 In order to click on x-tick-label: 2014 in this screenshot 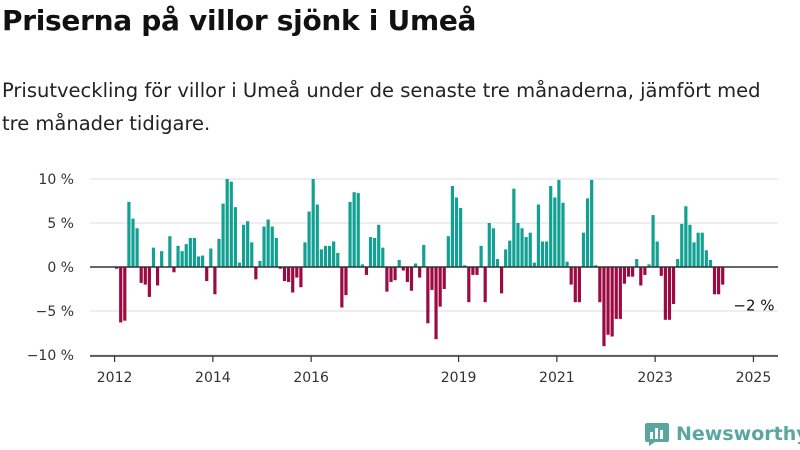, I will do `click(213, 378)`.